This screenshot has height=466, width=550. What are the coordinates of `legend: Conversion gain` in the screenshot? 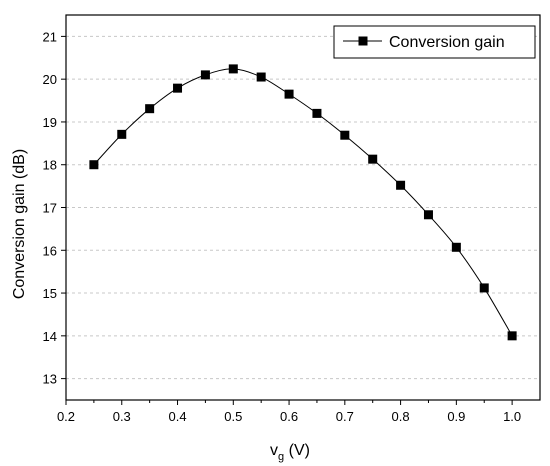 It's located at (434, 42).